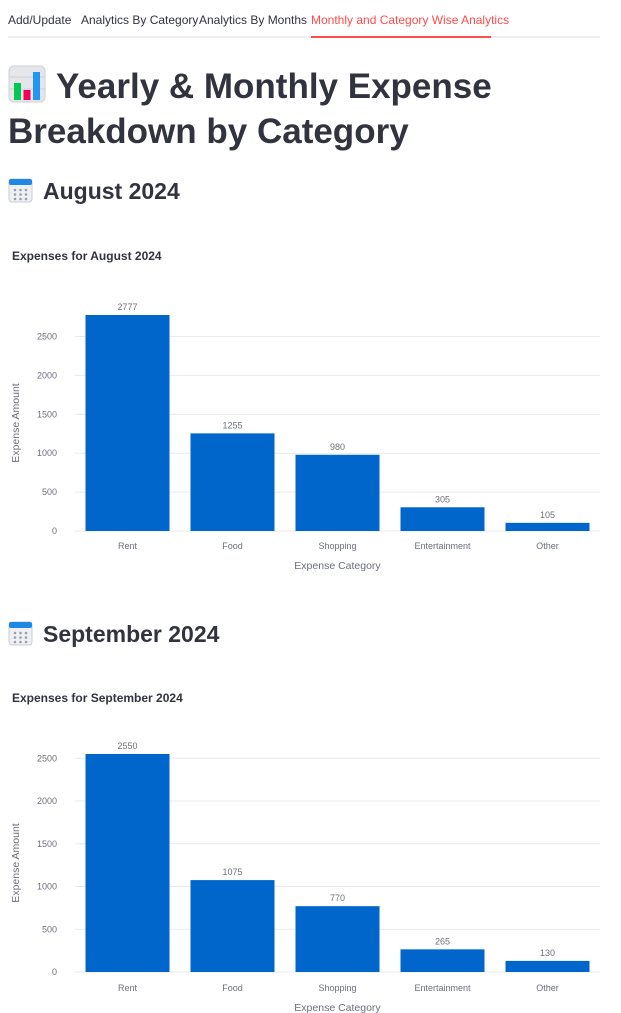 This screenshot has height=1013, width=621. What do you see at coordinates (87, 256) in the screenshot?
I see `chart-title: Expenses for August 2024` at bounding box center [87, 256].